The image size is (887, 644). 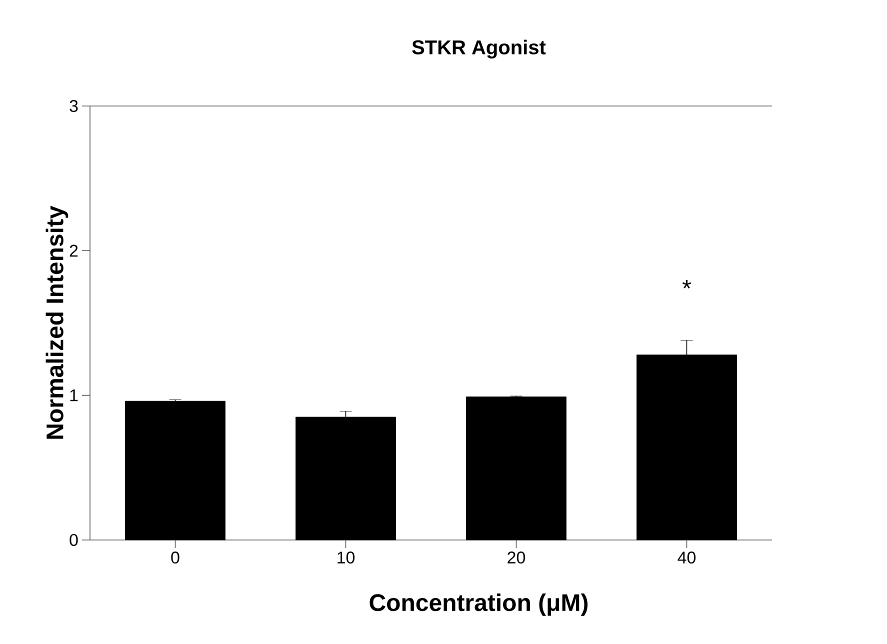 I want to click on y-tick-label: 0, so click(x=74, y=540).